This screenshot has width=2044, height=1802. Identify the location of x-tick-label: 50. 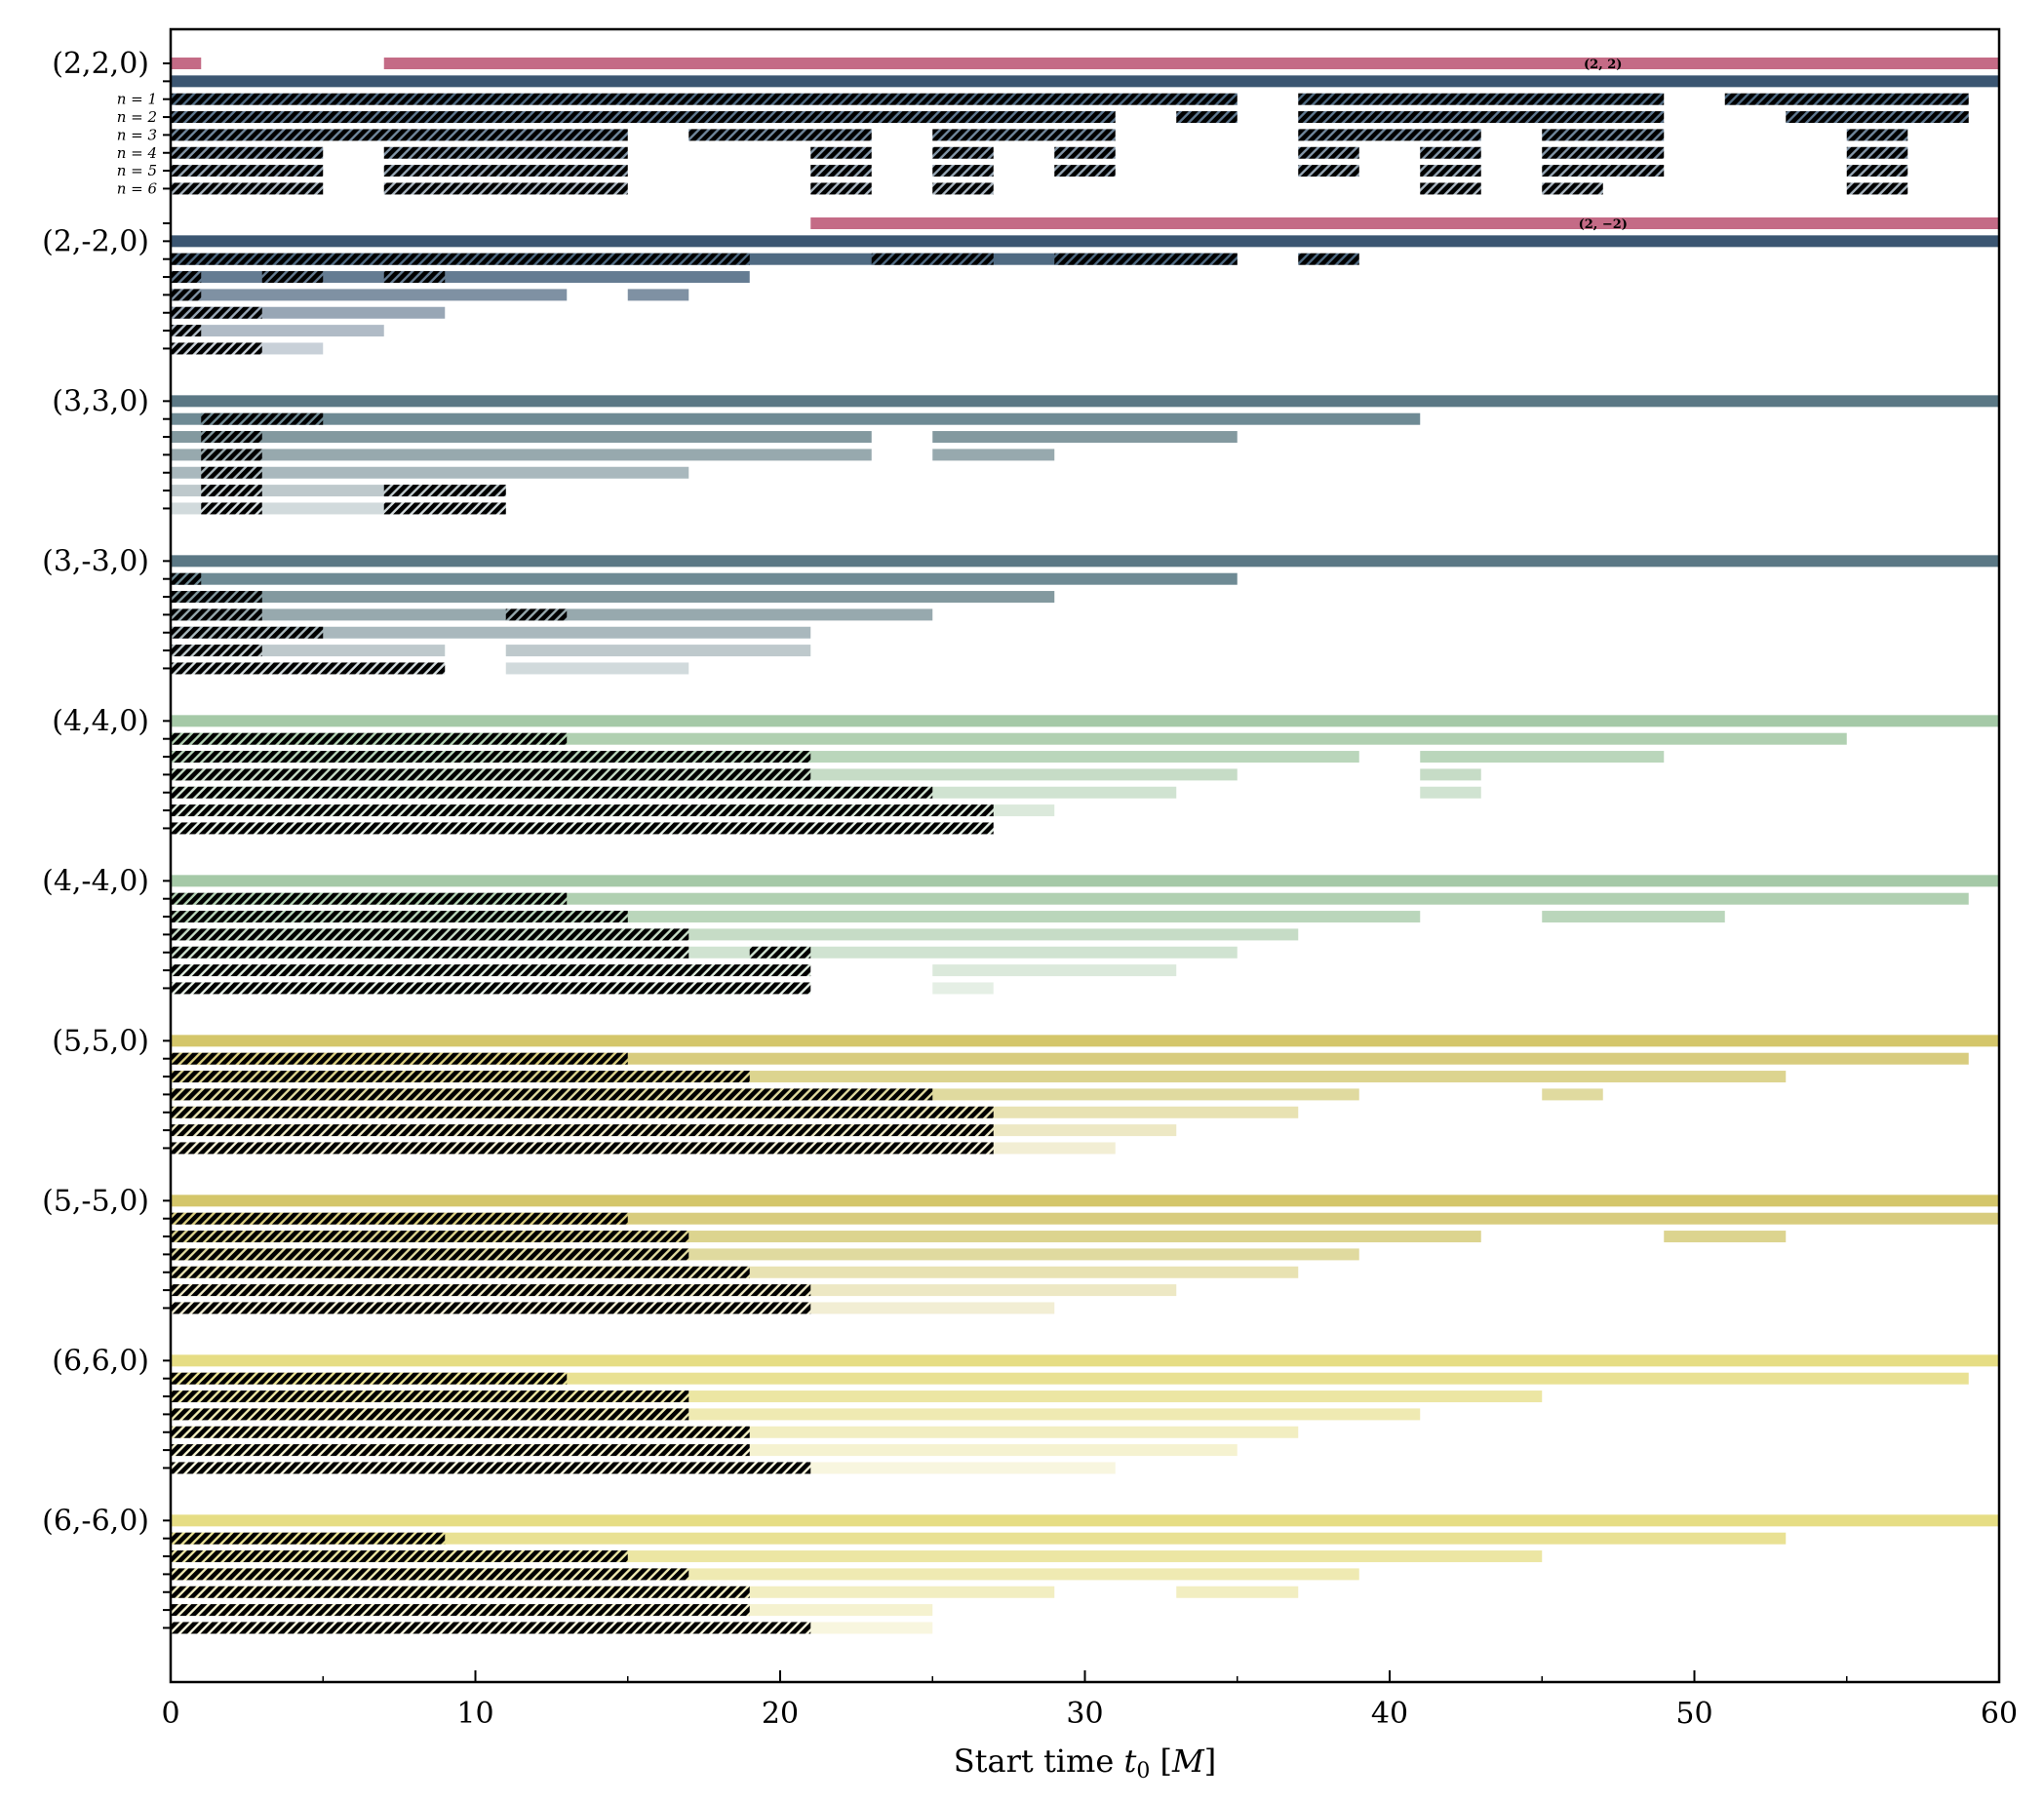
(1693, 1714).